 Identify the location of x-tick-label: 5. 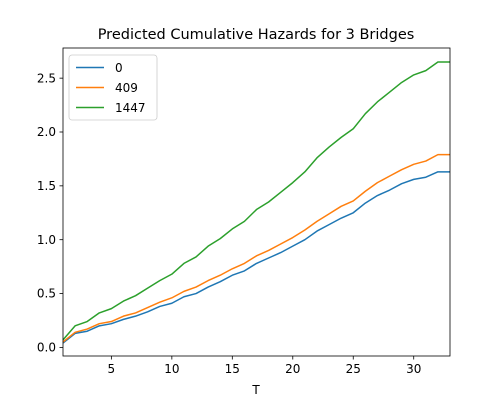
(112, 369).